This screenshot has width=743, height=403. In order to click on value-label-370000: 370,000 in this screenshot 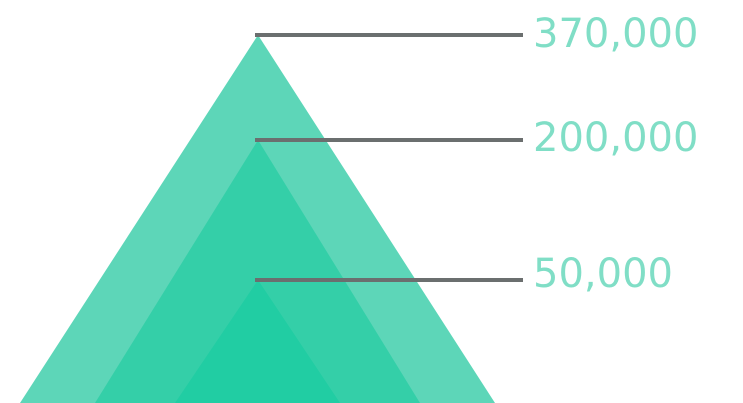, I will do `click(616, 34)`.